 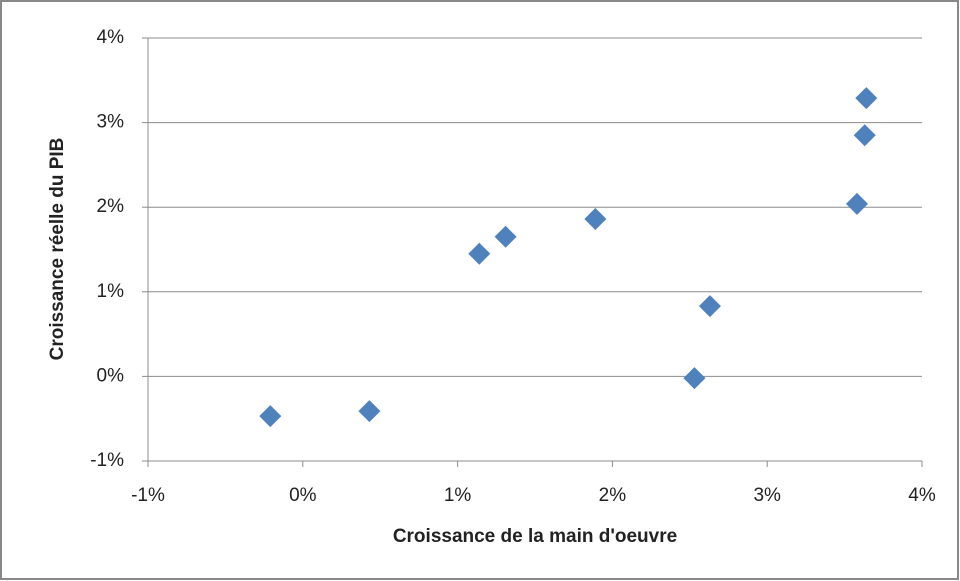 I want to click on x-tick-label: 3%, so click(x=767, y=495).